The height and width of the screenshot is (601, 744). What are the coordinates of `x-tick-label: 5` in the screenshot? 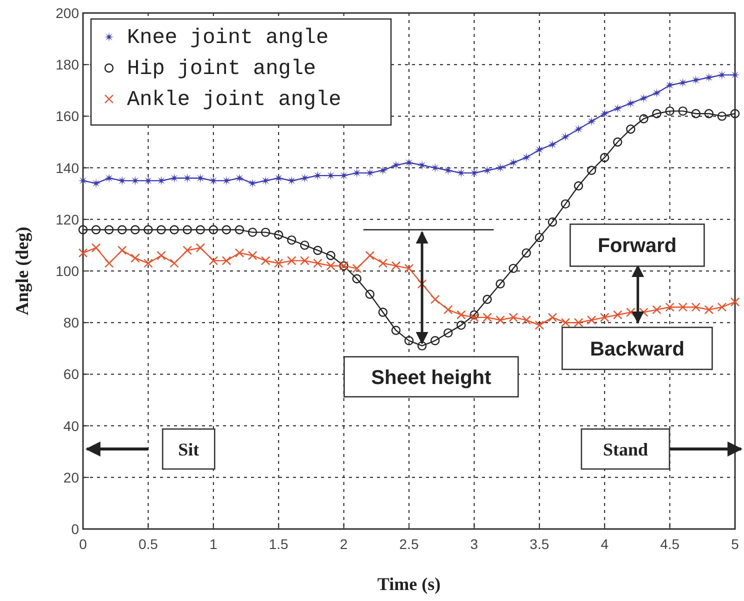 It's located at (735, 544).